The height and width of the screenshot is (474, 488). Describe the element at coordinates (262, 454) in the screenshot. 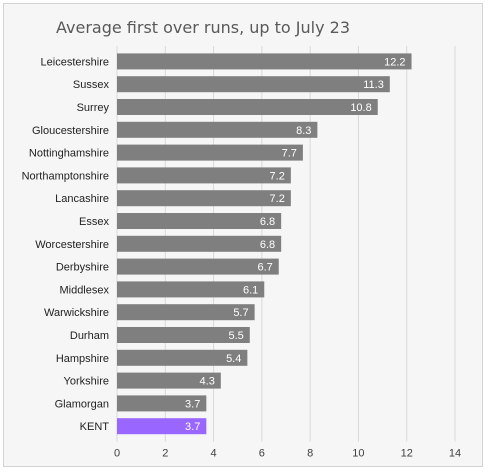

I see `x-tick-label: 6` at that location.